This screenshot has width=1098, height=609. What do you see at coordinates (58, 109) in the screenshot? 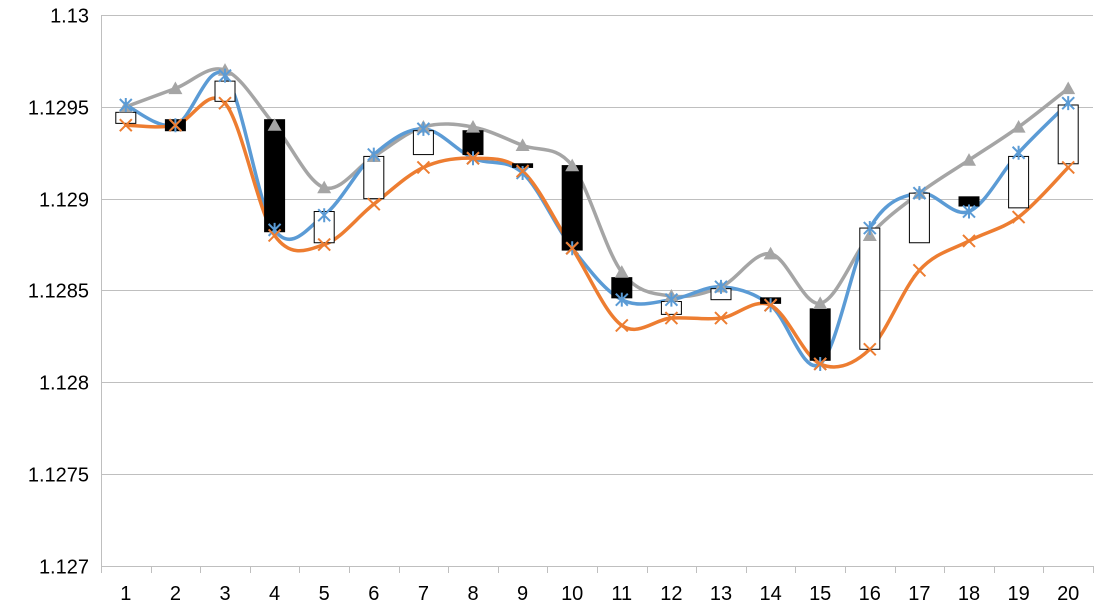
I see `y-tick-label: 1.1295` at bounding box center [58, 109].